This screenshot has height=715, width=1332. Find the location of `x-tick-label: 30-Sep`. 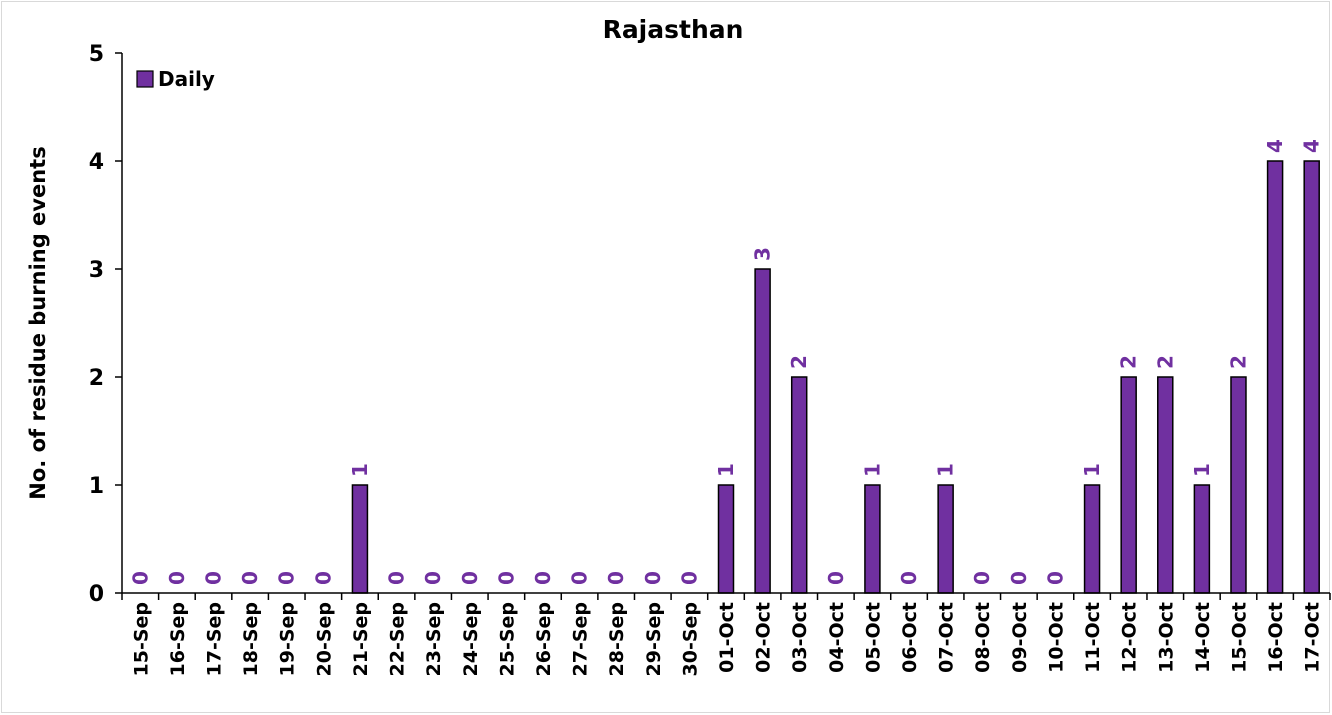

x-tick-label: 30-Sep is located at coordinates (690, 639).